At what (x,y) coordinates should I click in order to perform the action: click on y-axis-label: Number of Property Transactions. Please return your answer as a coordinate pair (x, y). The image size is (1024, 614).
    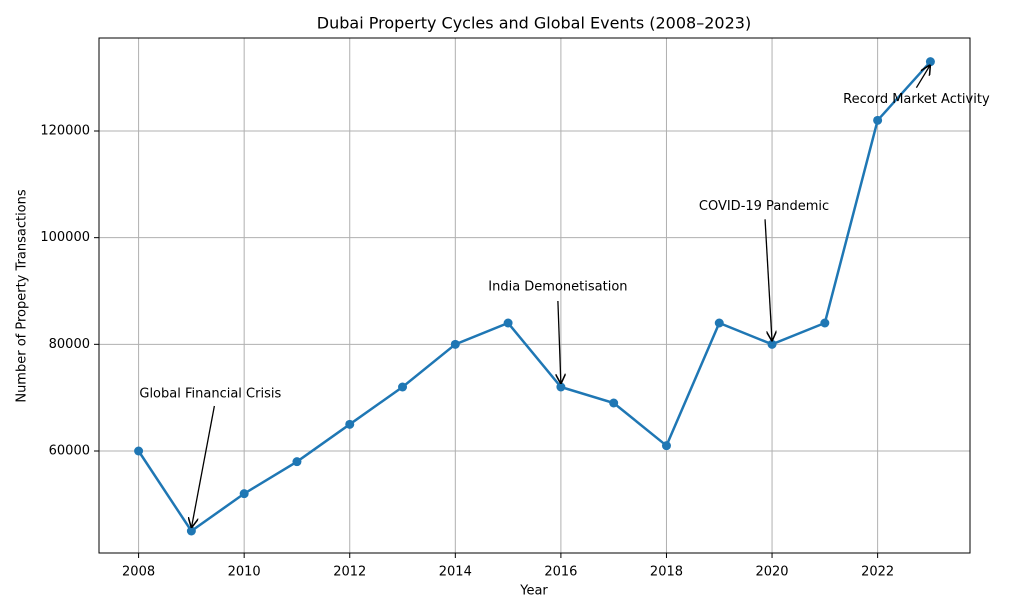
    Looking at the image, I should click on (22, 296).